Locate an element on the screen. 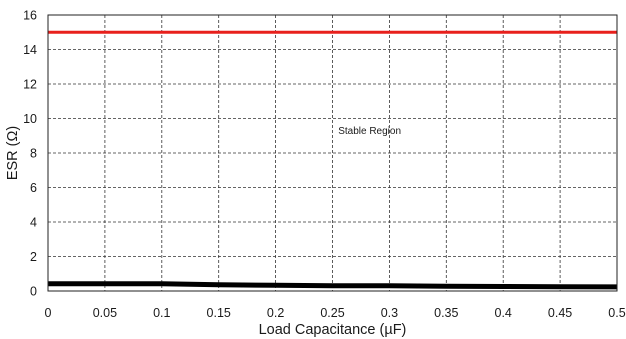  y-tick-labels: 0 2 4 6 8 10 12 14 16 is located at coordinates (30, 154).